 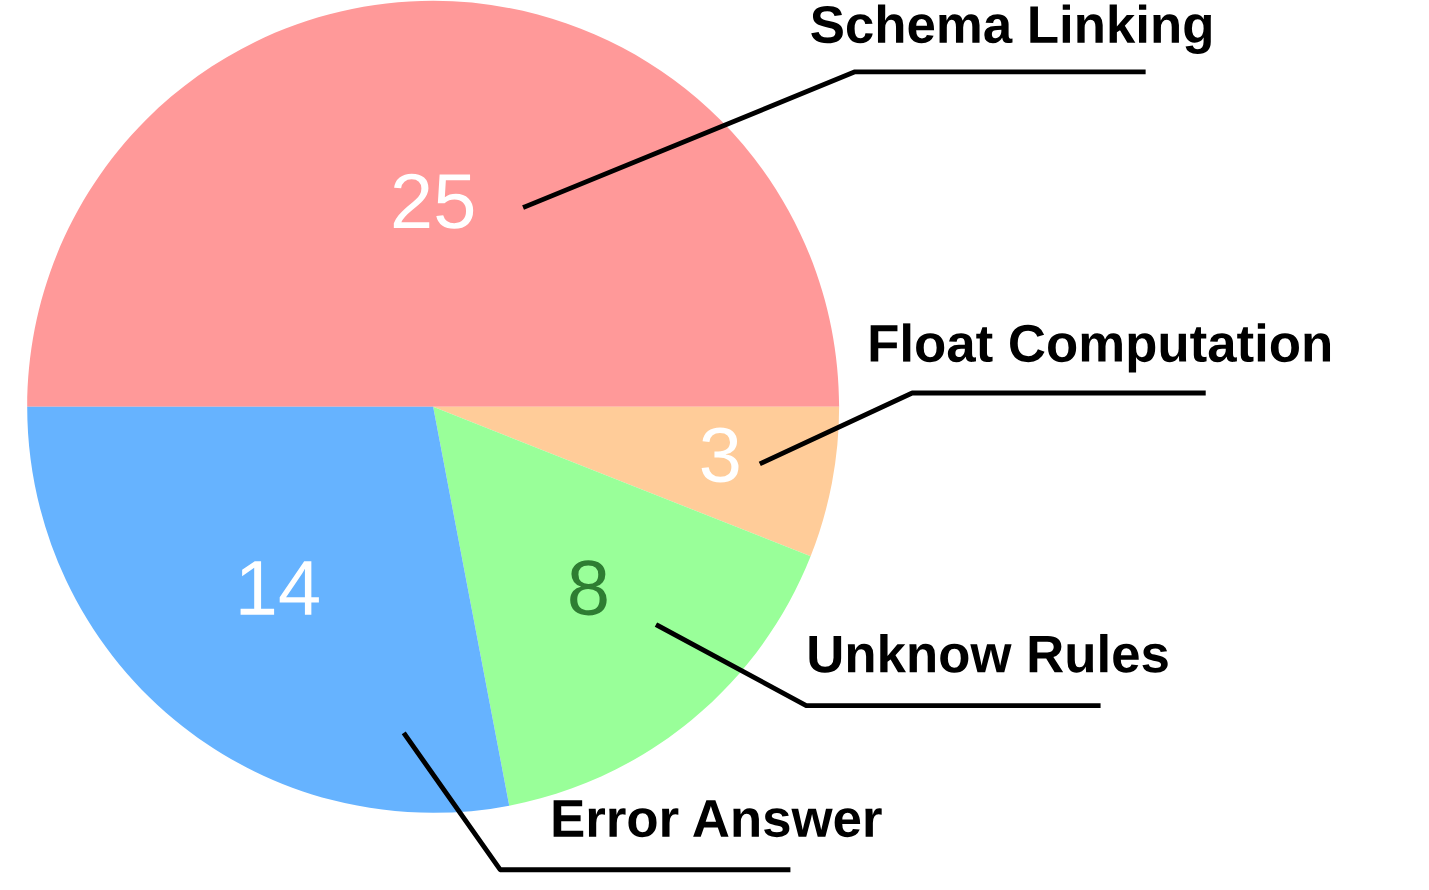 What do you see at coordinates (588, 588) in the screenshot?
I see `data-label: 8` at bounding box center [588, 588].